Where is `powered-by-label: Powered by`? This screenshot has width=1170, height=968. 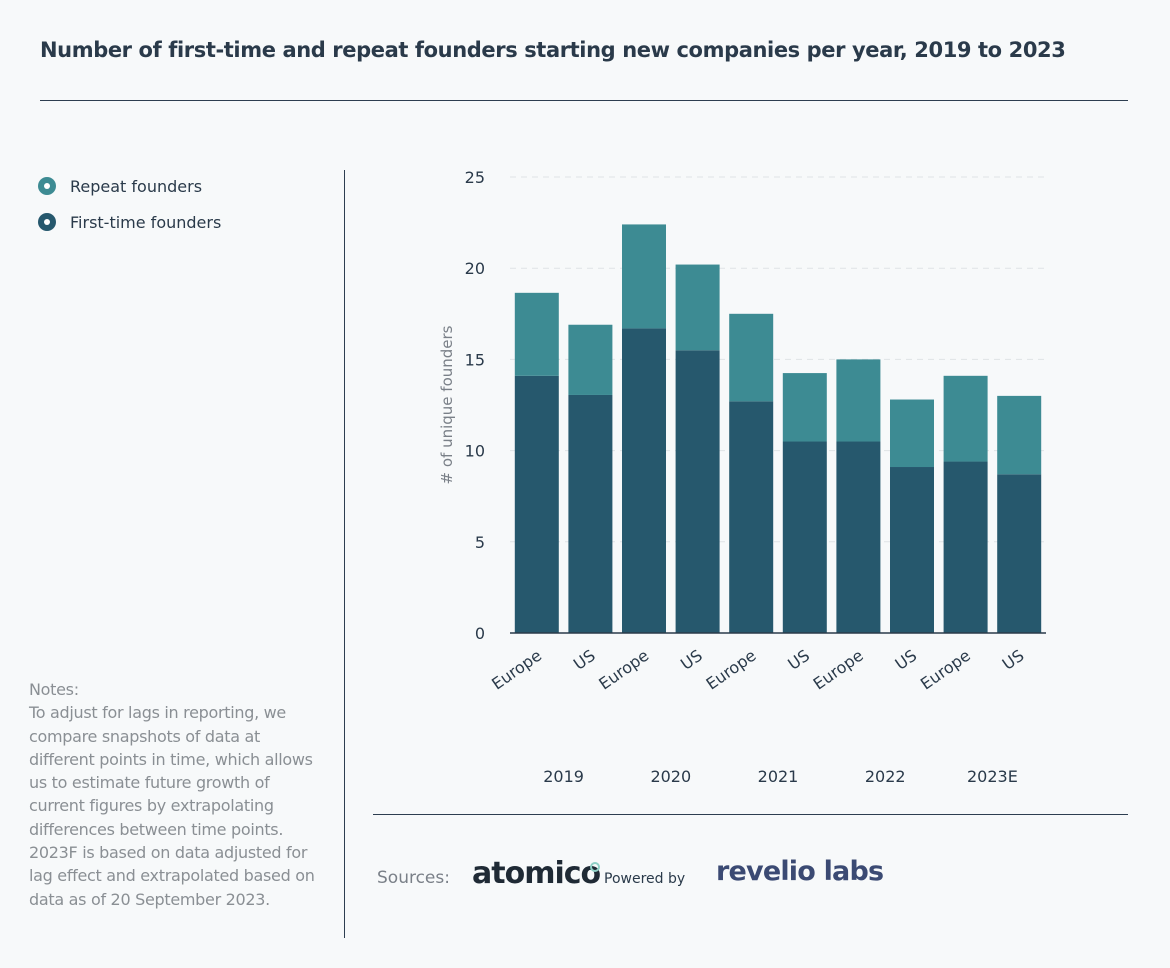 powered-by-label: Powered by is located at coordinates (645, 879).